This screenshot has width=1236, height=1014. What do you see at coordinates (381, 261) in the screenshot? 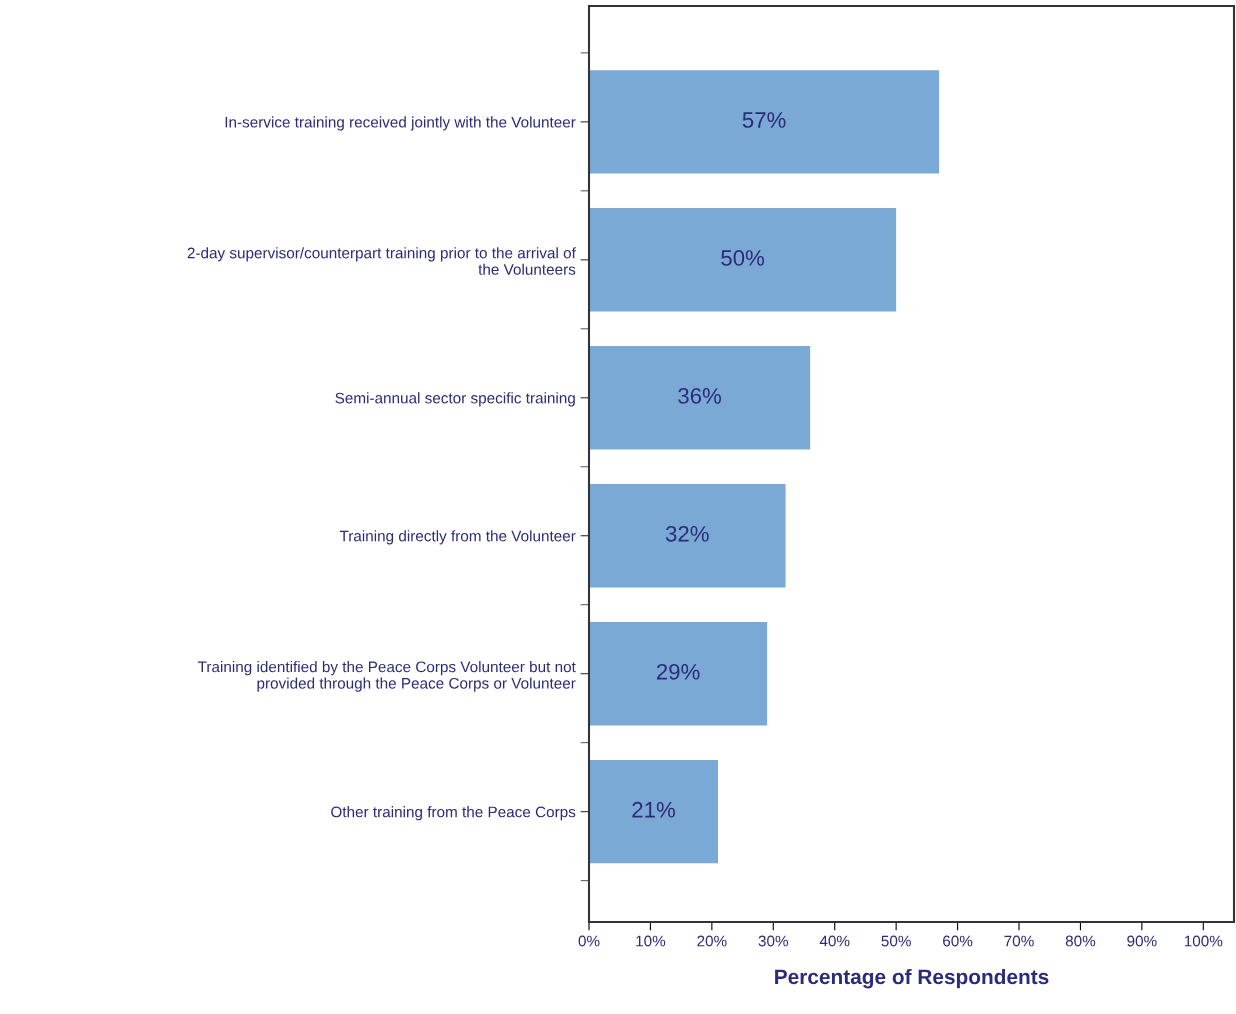
I see `y-tick-label: 2-day supervisor/counterpart training prior to the arrival of the Volunteers` at bounding box center [381, 261].